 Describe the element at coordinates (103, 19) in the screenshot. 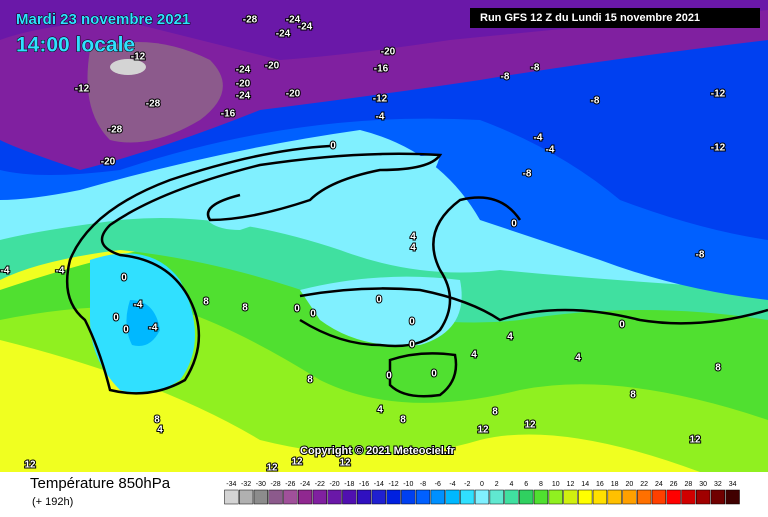

I see `date: Mardi 23 novembre 2021` at that location.